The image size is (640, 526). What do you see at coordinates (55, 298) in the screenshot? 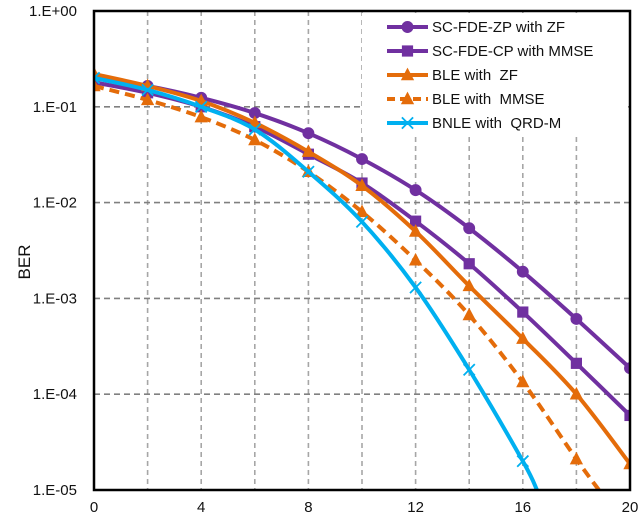
I see `y-tick-label: 1.E-03` at bounding box center [55, 298].